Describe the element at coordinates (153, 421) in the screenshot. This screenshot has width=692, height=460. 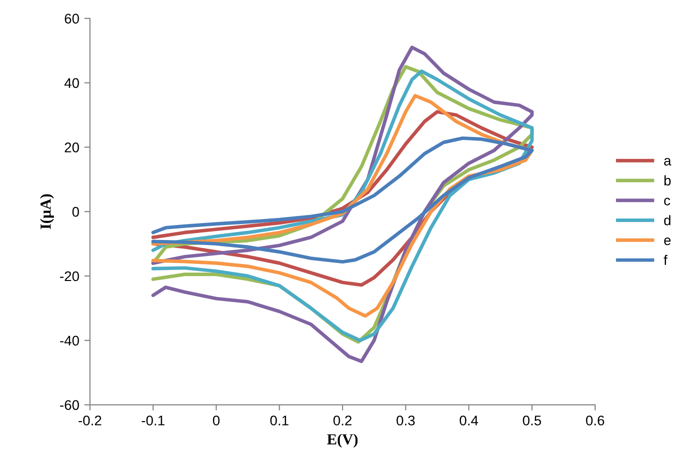
I see `x-tick-label: -0.1` at that location.